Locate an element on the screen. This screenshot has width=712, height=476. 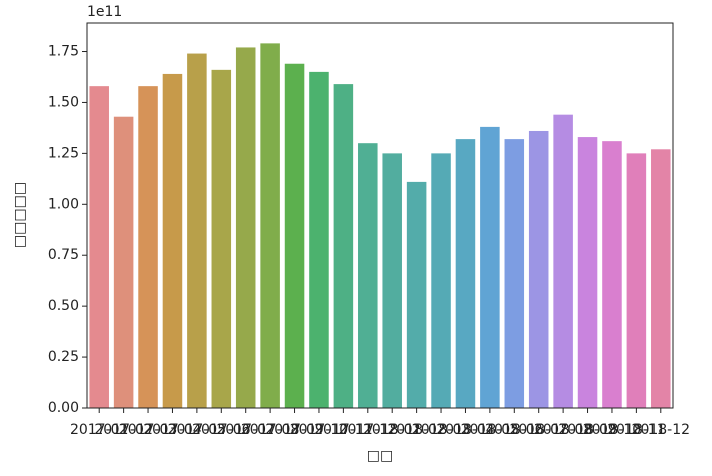
x-tick-label: 2017-08 is located at coordinates (270, 430).